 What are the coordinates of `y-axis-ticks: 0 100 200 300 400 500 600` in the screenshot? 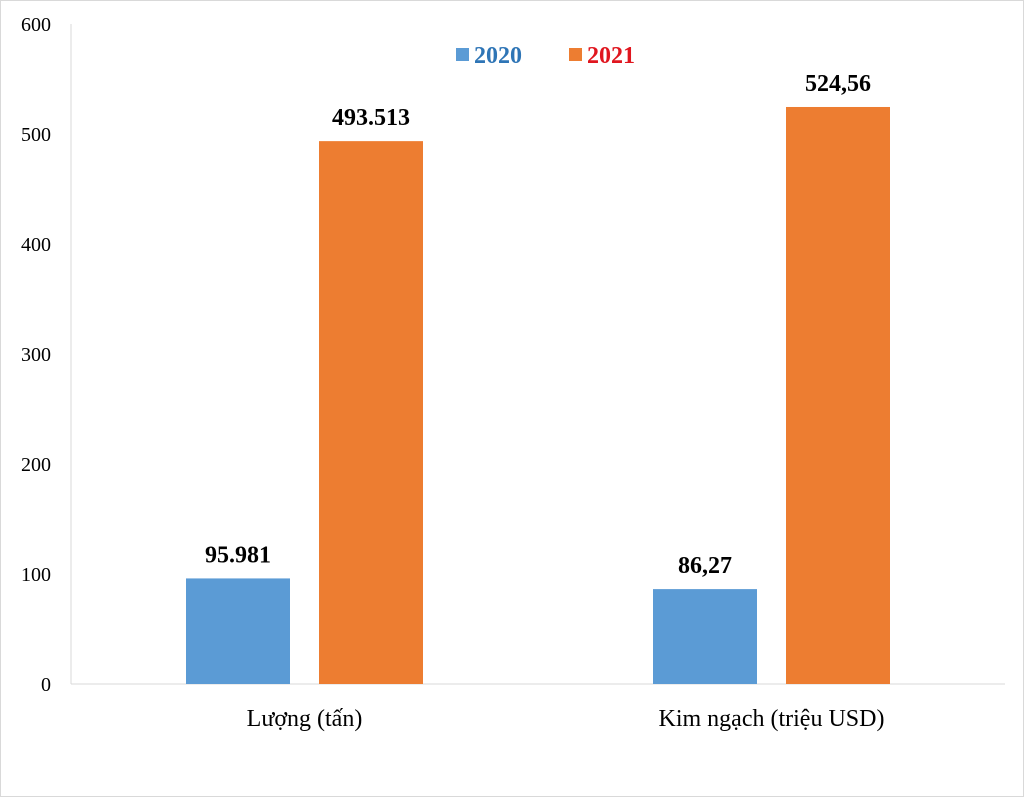 It's located at (36, 355).